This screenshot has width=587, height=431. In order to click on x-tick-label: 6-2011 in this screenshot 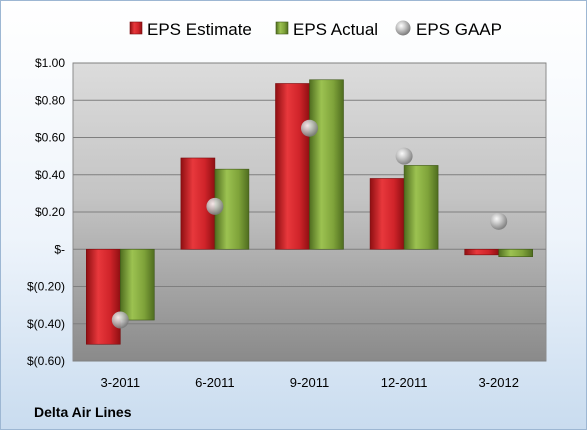, I will do `click(215, 382)`.